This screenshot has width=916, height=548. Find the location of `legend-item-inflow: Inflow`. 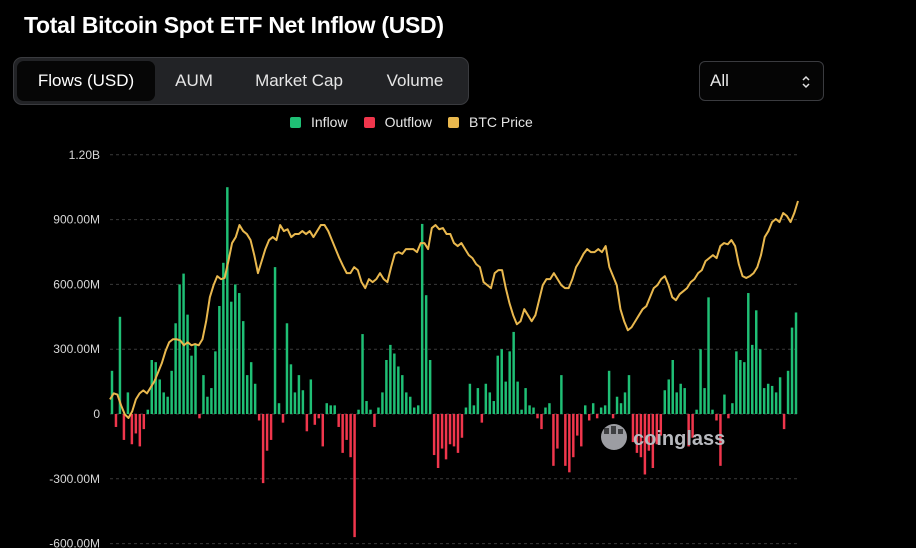

legend-item-inflow: Inflow is located at coordinates (319, 122).